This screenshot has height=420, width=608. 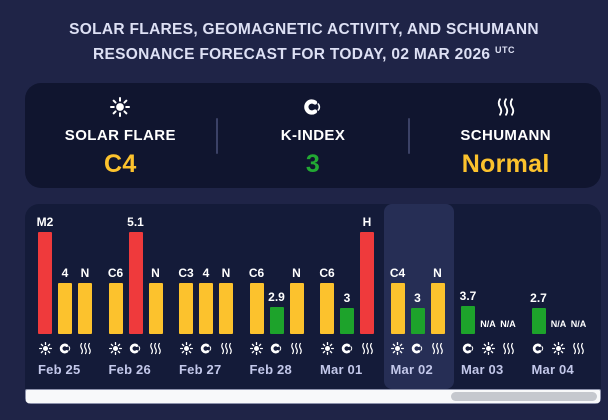 I want to click on bar-value-label: 2.9, so click(x=276, y=297).